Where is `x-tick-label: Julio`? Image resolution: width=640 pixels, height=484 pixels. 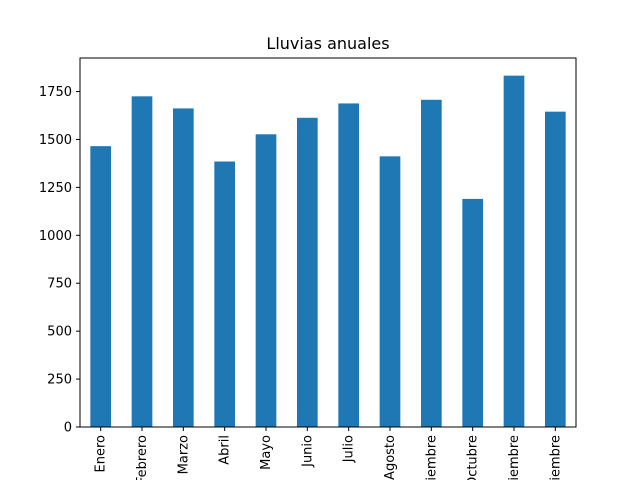
x-tick-label: Julio is located at coordinates (349, 449).